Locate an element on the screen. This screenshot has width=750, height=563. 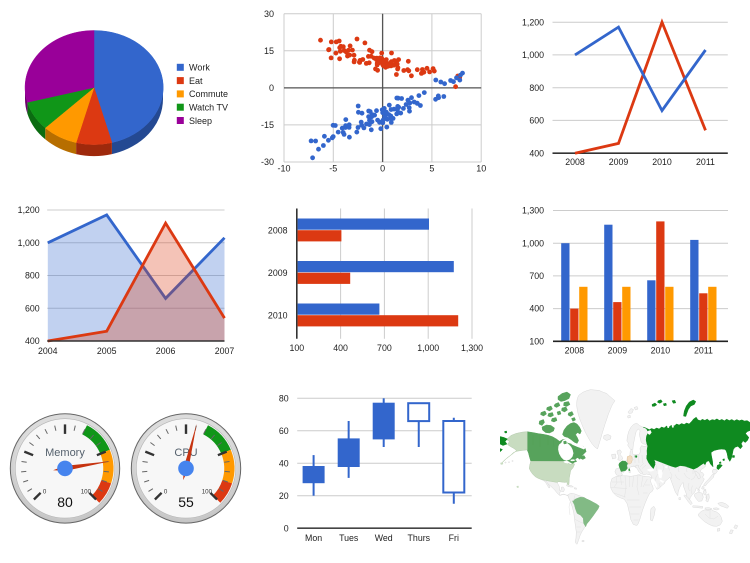
svg-text: 2005 is located at coordinates (107, 351).